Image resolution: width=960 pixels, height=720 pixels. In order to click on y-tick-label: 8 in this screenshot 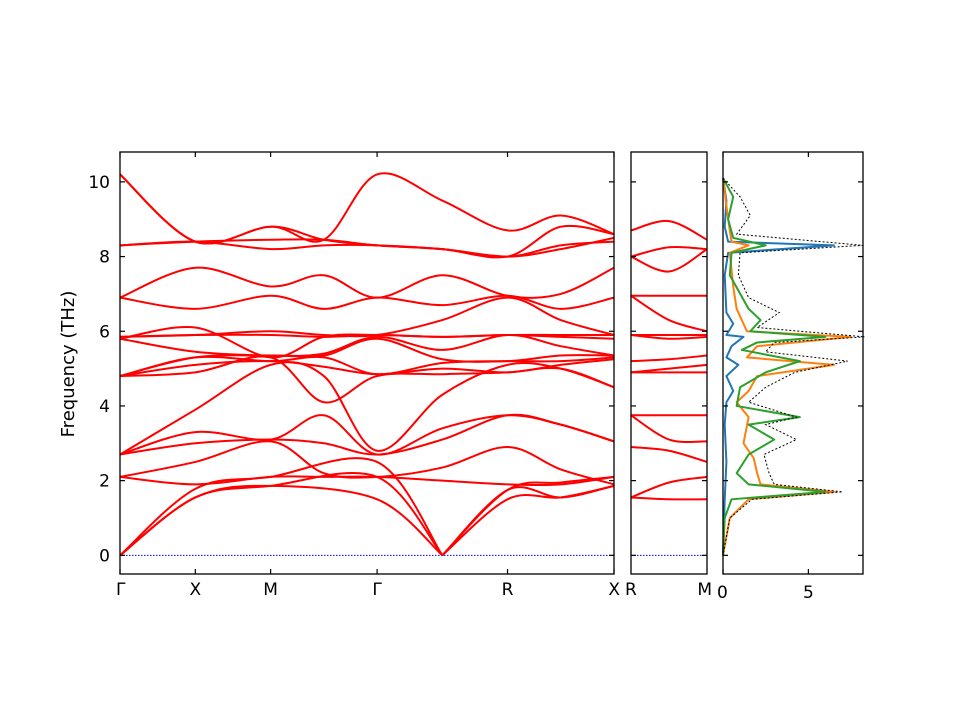, I will do `click(104, 258)`.